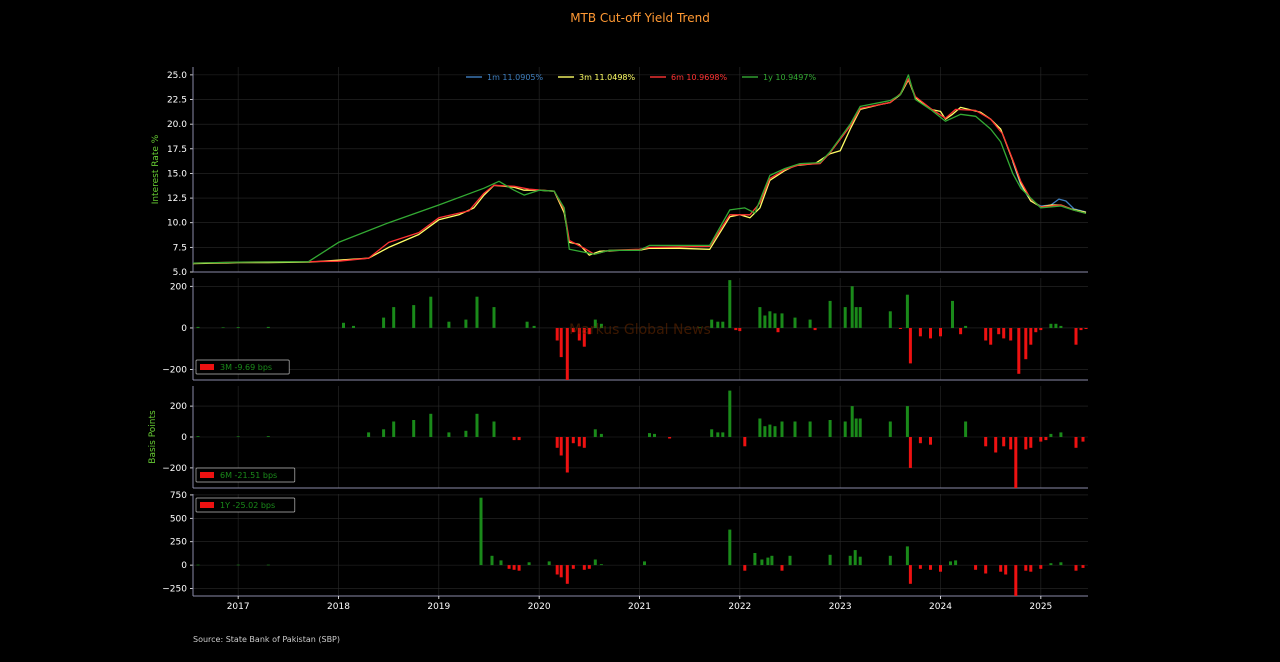 This screenshot has width=1280, height=662. I want to click on y-tick-label: 25.0, so click(177, 76).